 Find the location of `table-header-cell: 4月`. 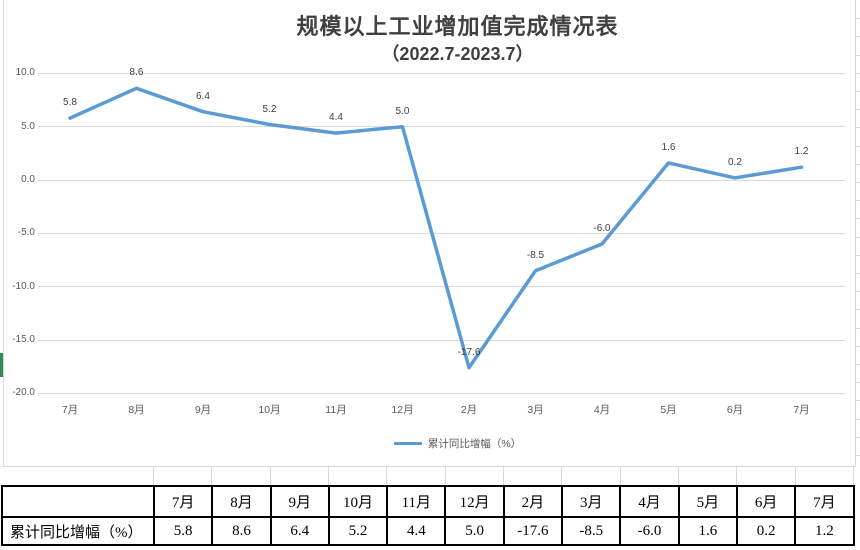

table-header-cell: 4月 is located at coordinates (649, 501).